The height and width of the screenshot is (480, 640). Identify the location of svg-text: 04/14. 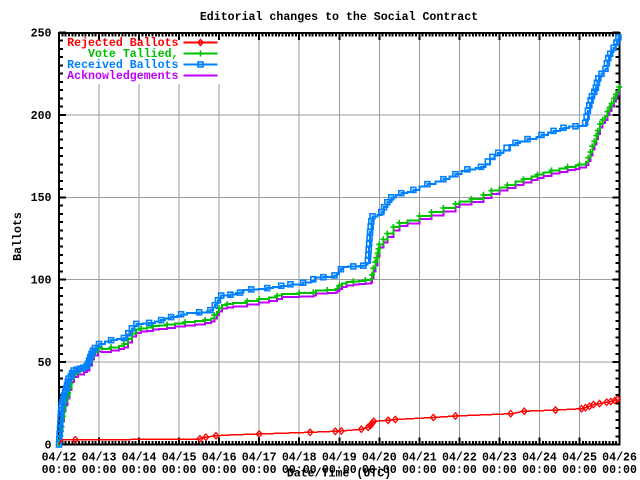
(139, 458).